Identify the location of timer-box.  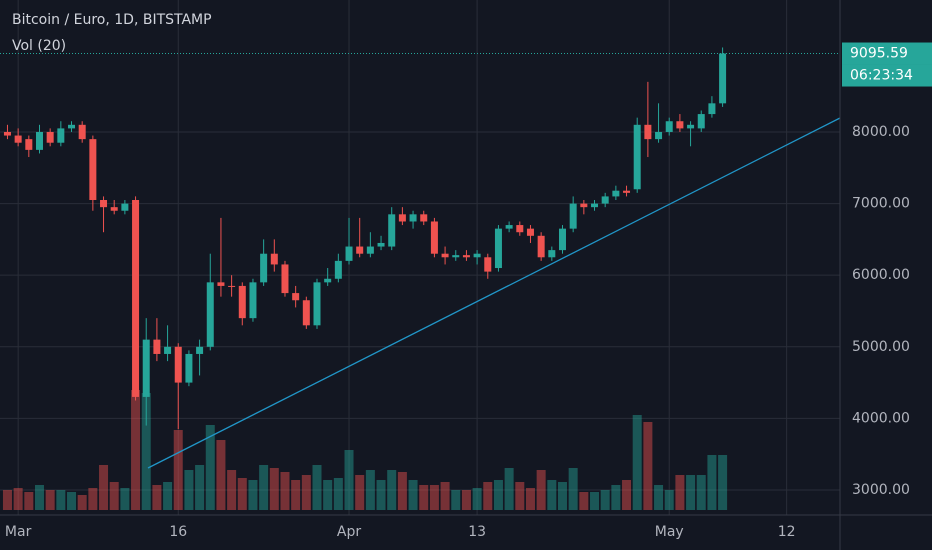
(887, 75).